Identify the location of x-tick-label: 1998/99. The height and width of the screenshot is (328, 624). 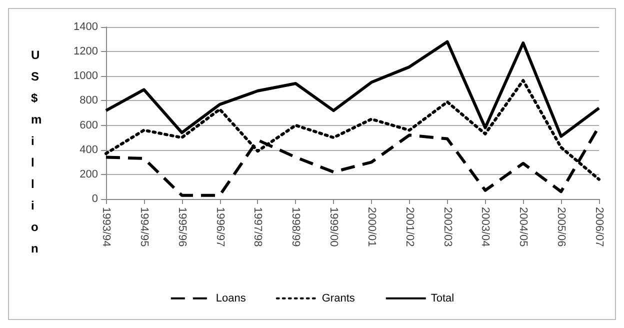
(296, 227).